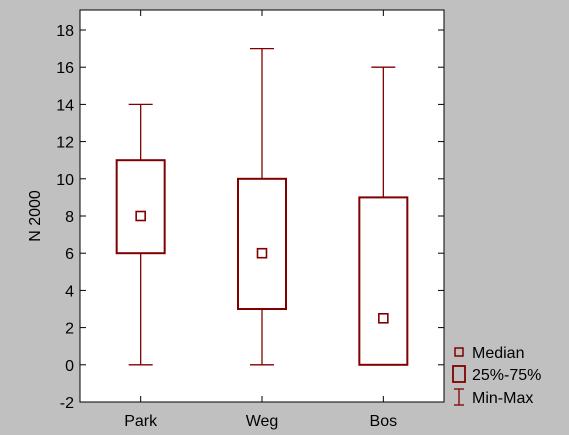 The width and height of the screenshot is (569, 435). What do you see at coordinates (459, 374) in the screenshot?
I see `legend-box-icon` at bounding box center [459, 374].